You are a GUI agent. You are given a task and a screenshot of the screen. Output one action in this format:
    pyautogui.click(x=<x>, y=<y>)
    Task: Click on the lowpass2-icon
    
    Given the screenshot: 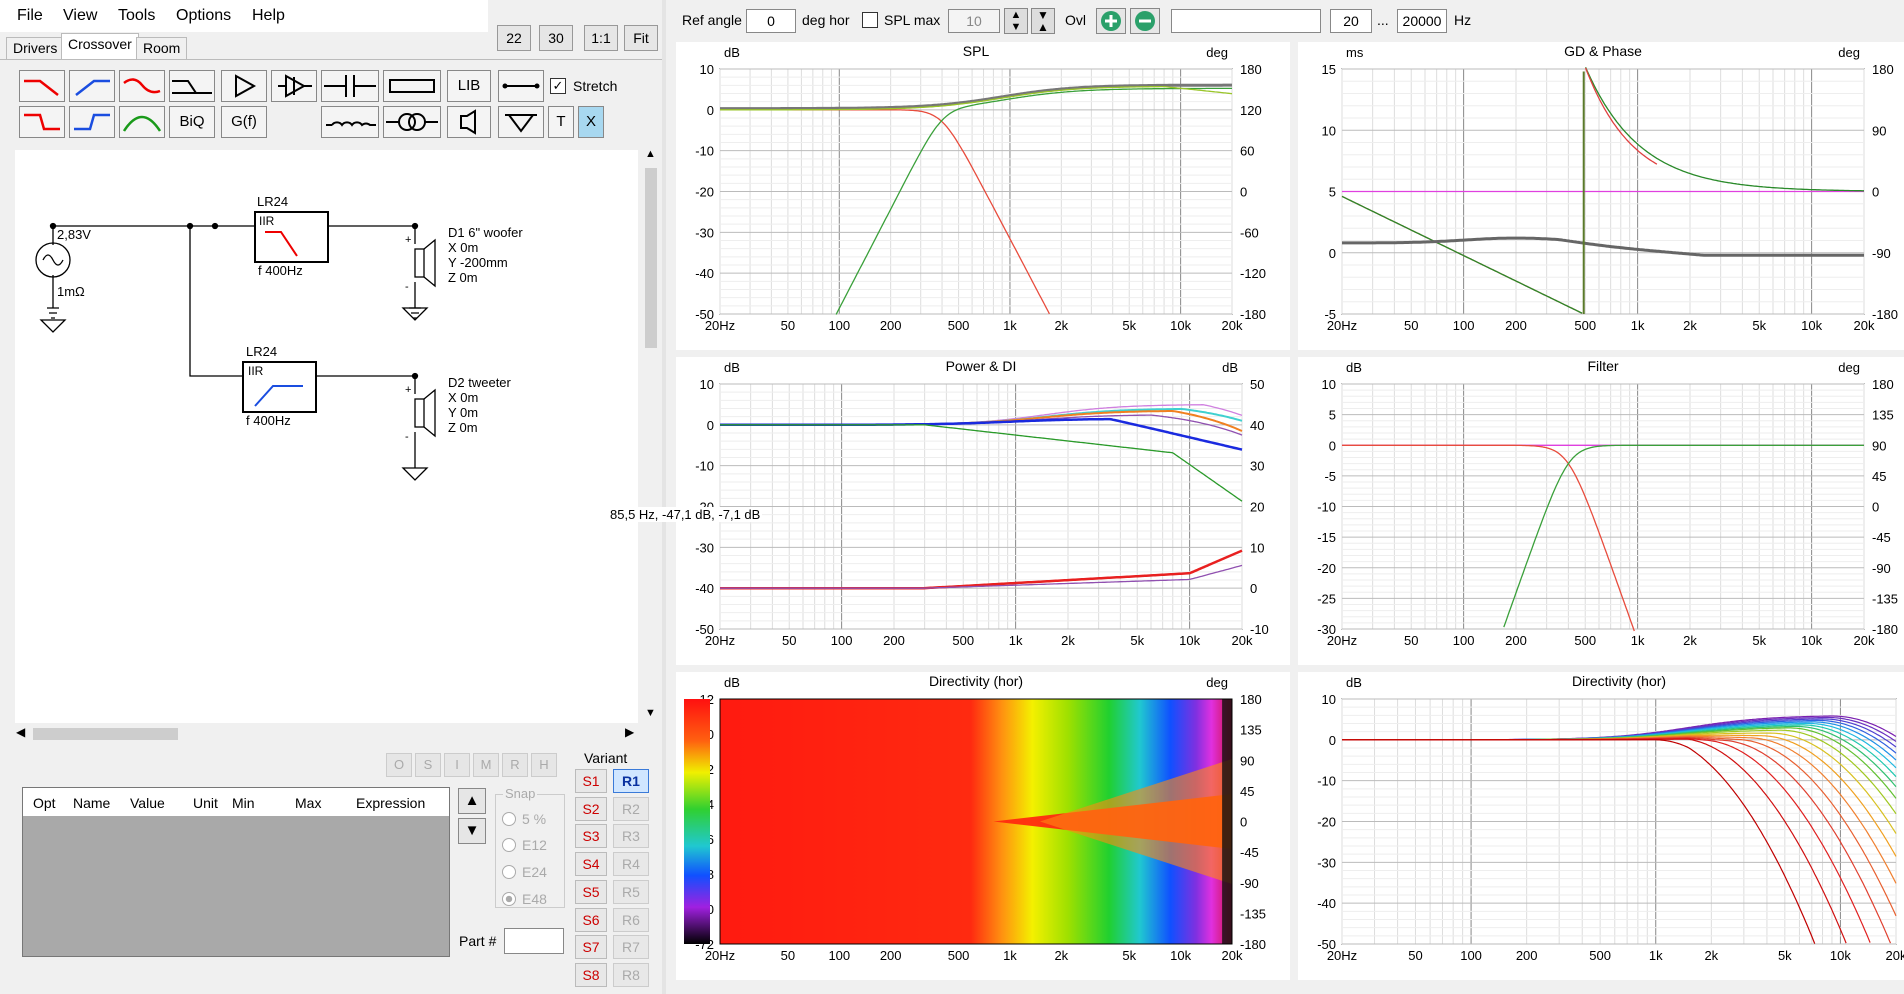 What is the action you would take?
    pyautogui.click(x=42, y=122)
    